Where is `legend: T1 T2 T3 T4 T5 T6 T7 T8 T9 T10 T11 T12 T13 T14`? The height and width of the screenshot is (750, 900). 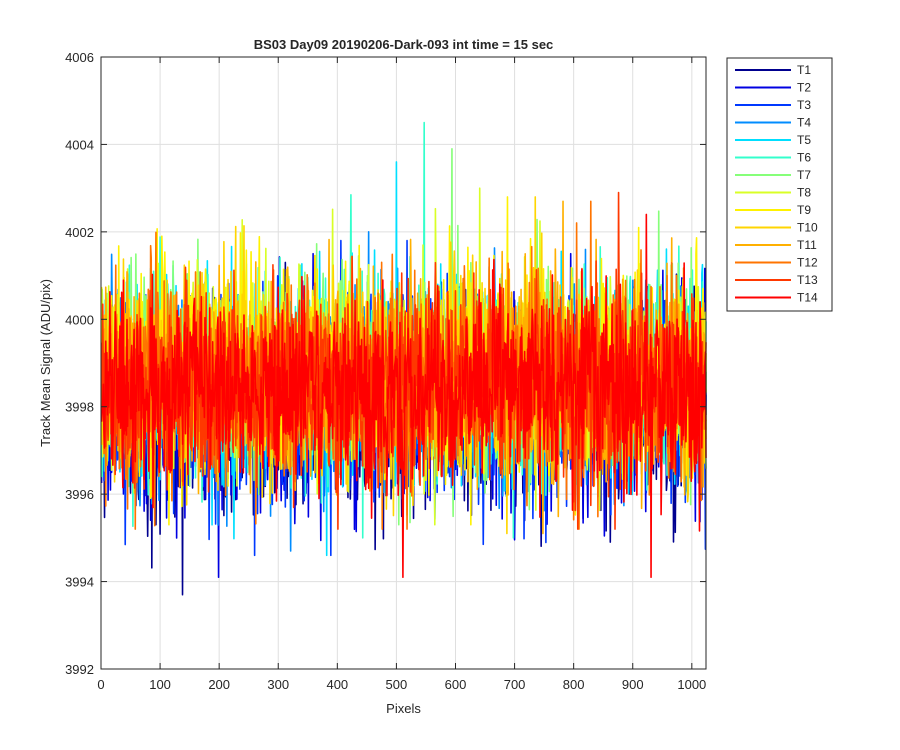 legend: T1 T2 T3 T4 T5 T6 T7 T8 T9 T10 T11 T12 T13 T14 is located at coordinates (779, 184).